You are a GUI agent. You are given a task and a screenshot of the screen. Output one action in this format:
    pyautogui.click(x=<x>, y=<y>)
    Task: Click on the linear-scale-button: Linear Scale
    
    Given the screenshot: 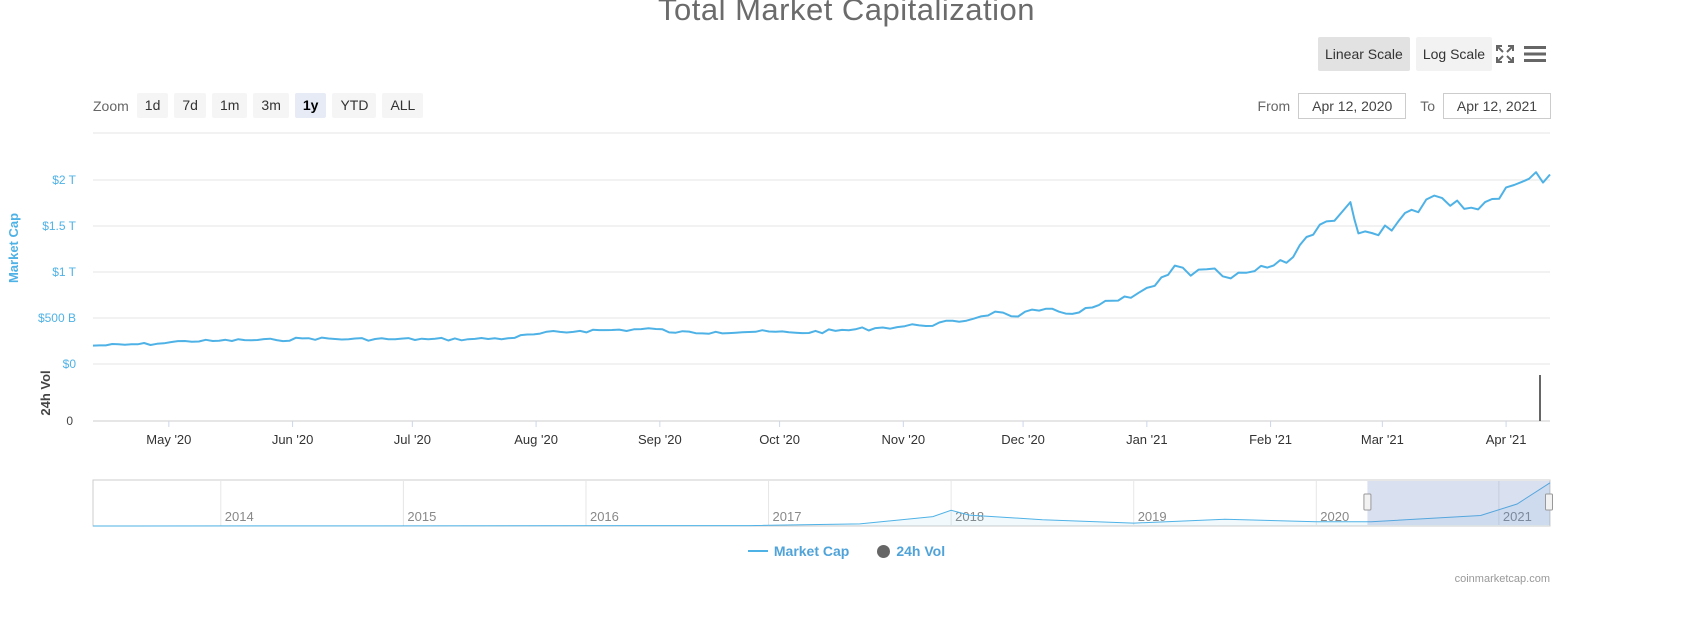 What is the action you would take?
    pyautogui.click(x=1364, y=54)
    